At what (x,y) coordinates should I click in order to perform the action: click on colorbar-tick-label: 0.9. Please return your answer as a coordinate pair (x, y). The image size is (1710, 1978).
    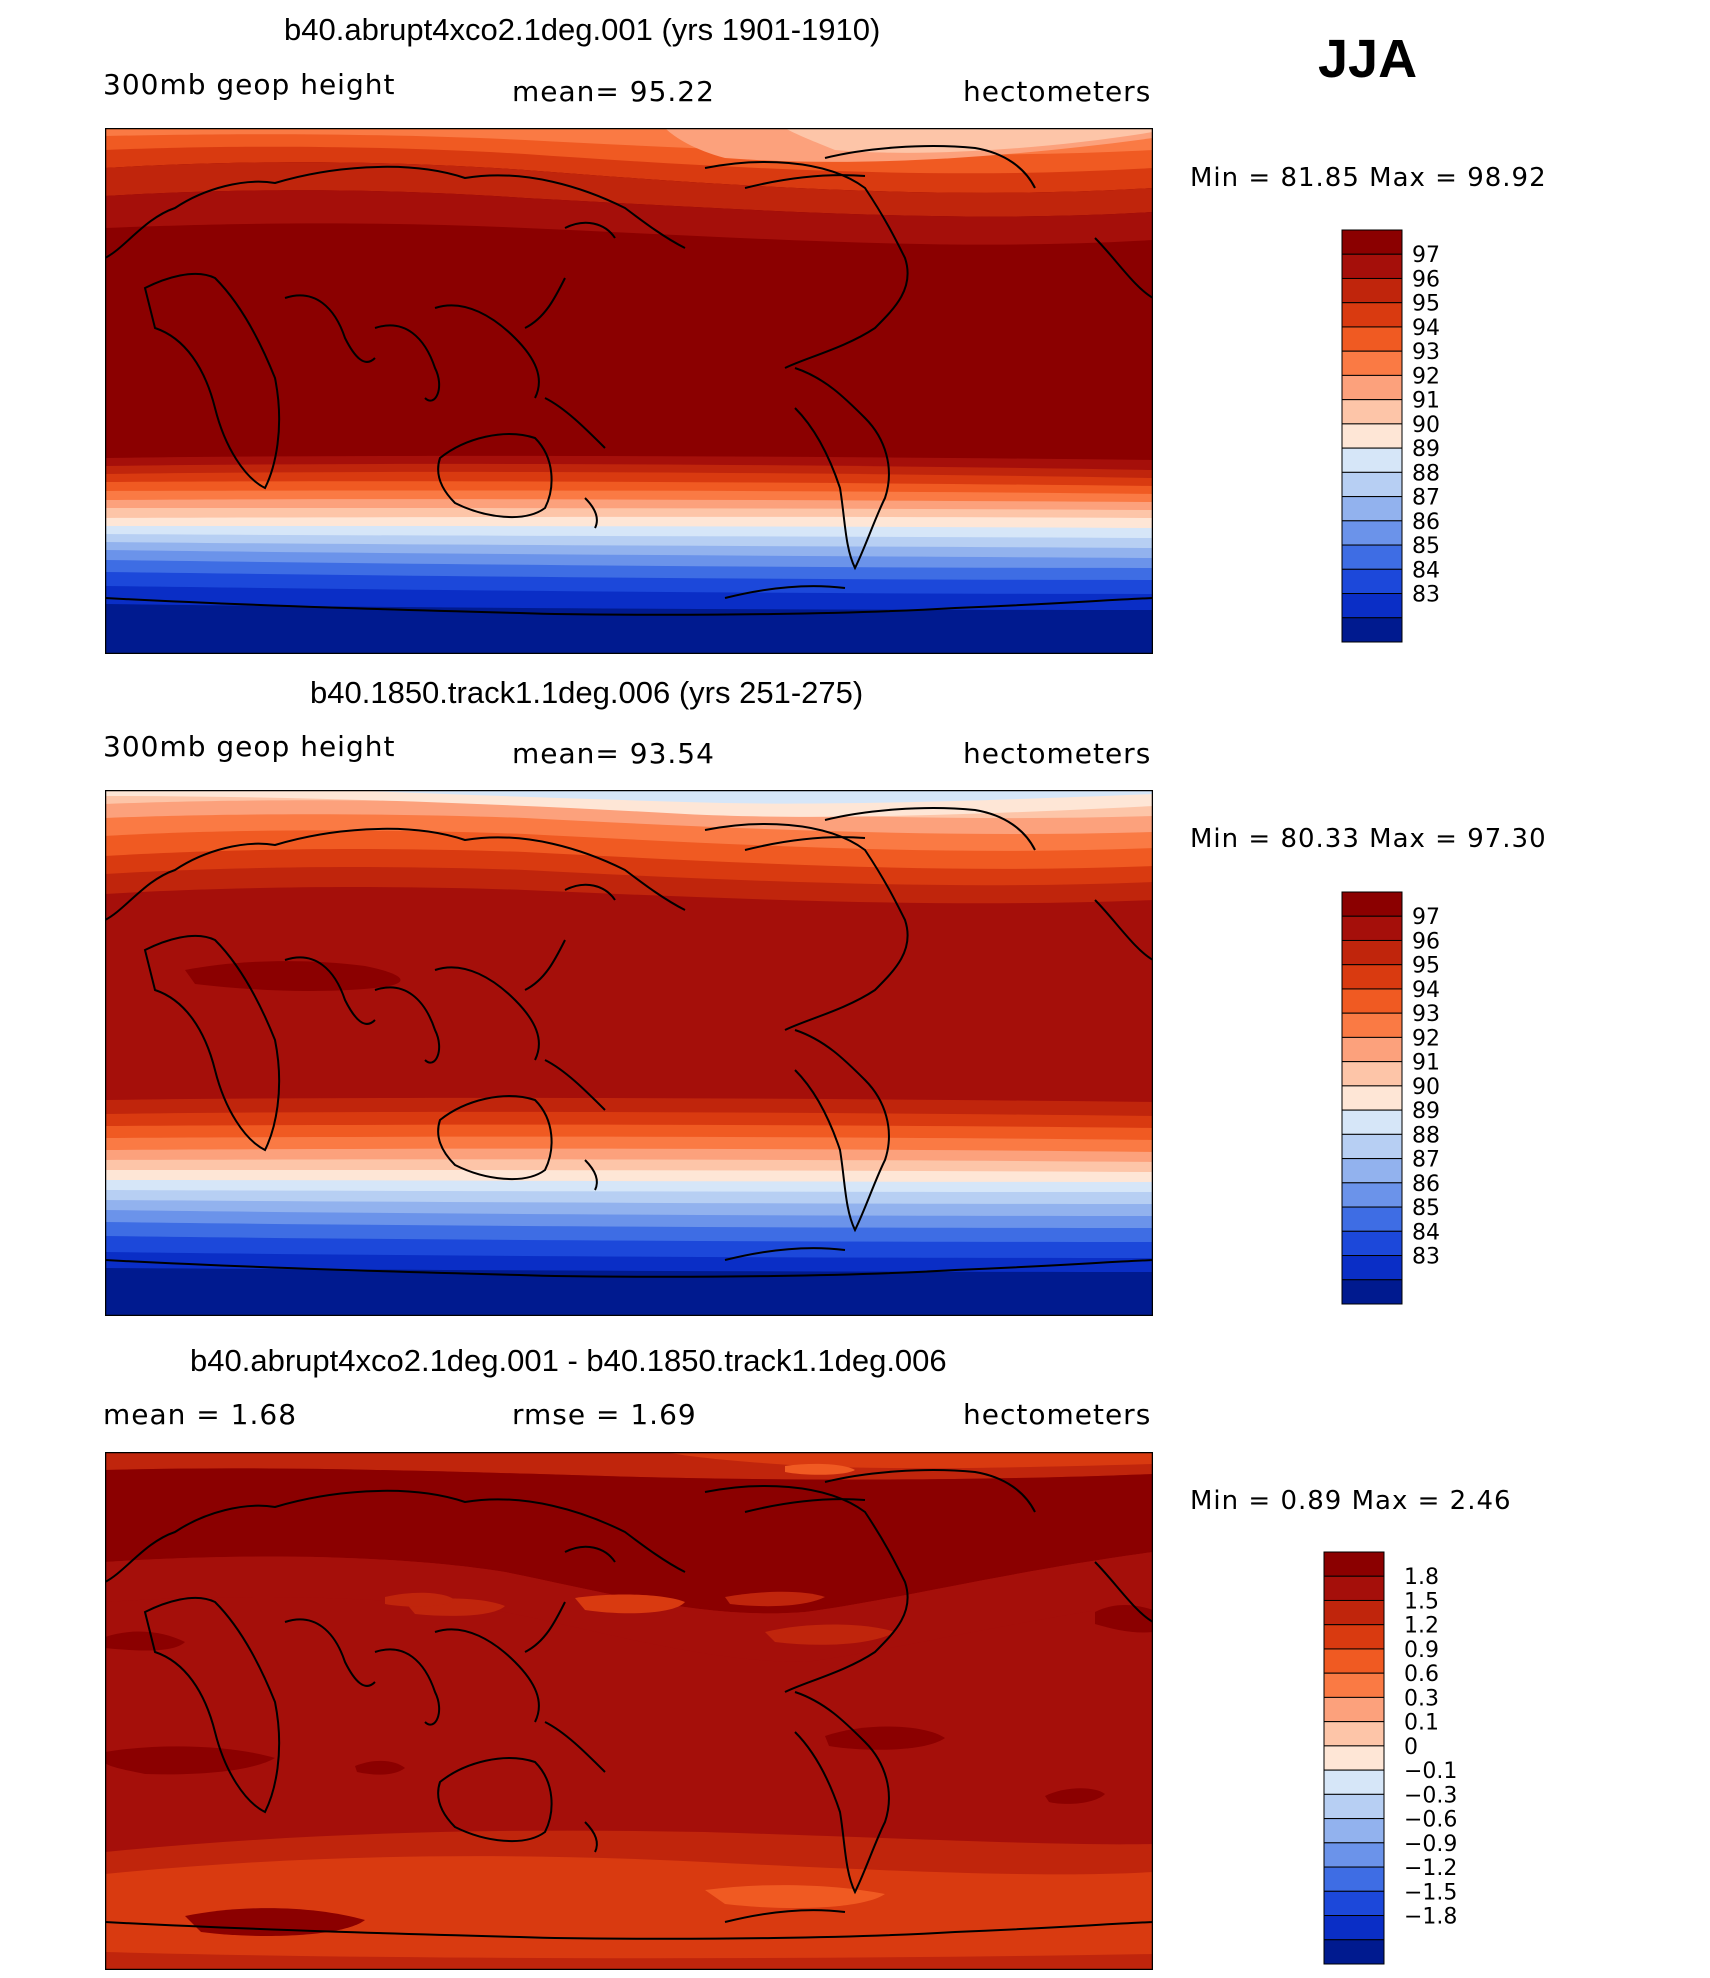
    Looking at the image, I should click on (1421, 1650).